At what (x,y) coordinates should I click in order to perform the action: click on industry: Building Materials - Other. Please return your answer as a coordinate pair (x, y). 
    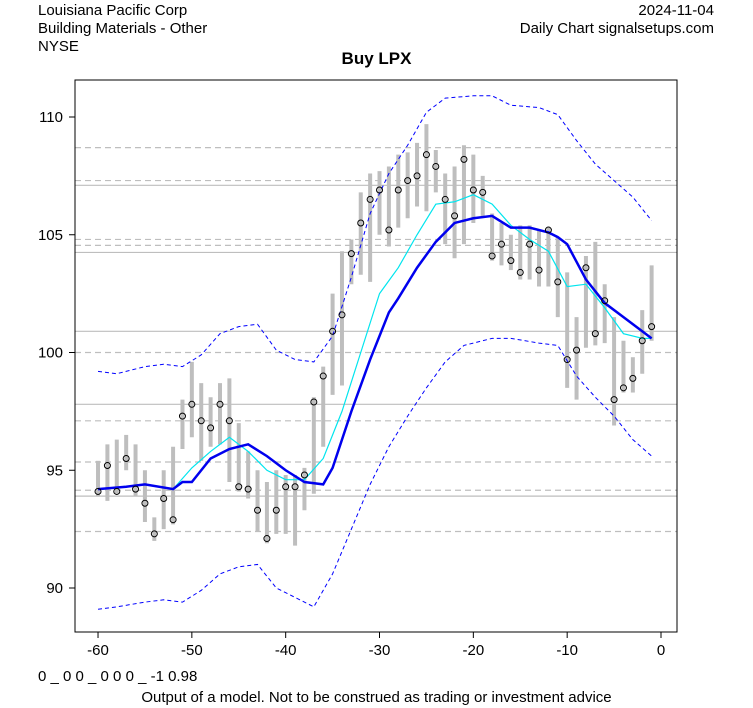
    Looking at the image, I should click on (123, 28).